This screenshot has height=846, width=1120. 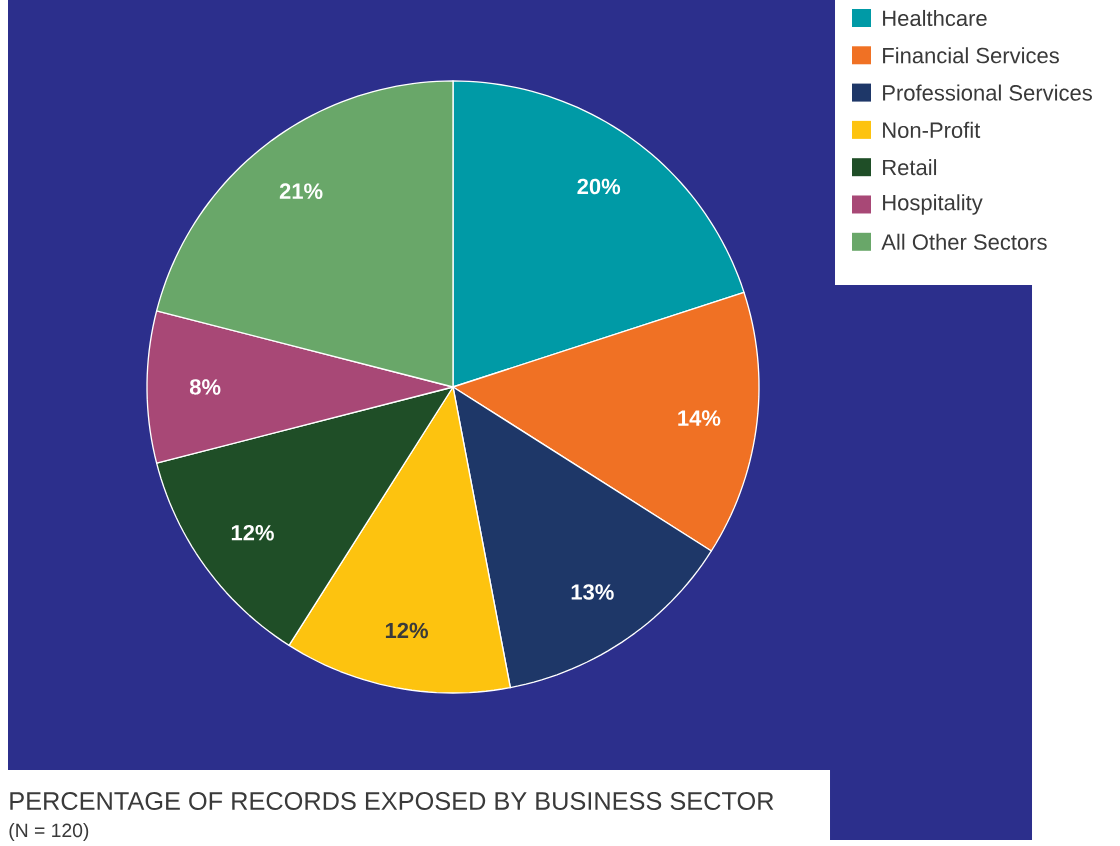 What do you see at coordinates (592, 592) in the screenshot?
I see `data-label: 13%` at bounding box center [592, 592].